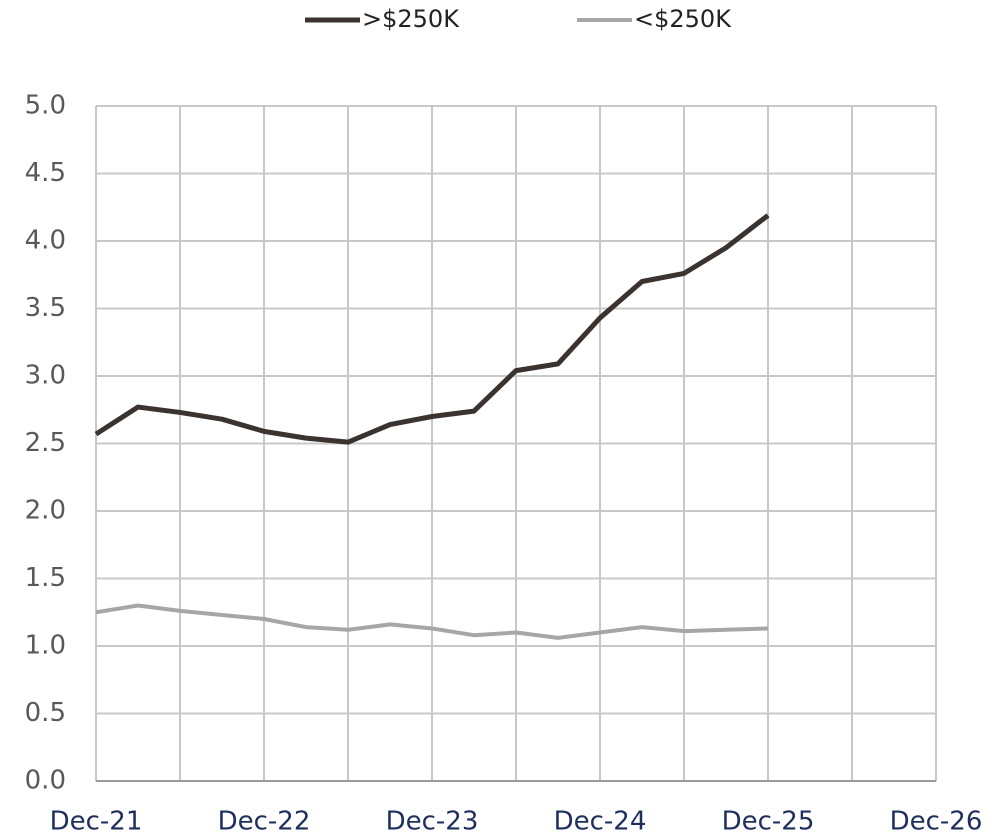 This screenshot has width=1006, height=836. Describe the element at coordinates (45, 376) in the screenshot. I see `y-tick-label: 3.0` at that location.